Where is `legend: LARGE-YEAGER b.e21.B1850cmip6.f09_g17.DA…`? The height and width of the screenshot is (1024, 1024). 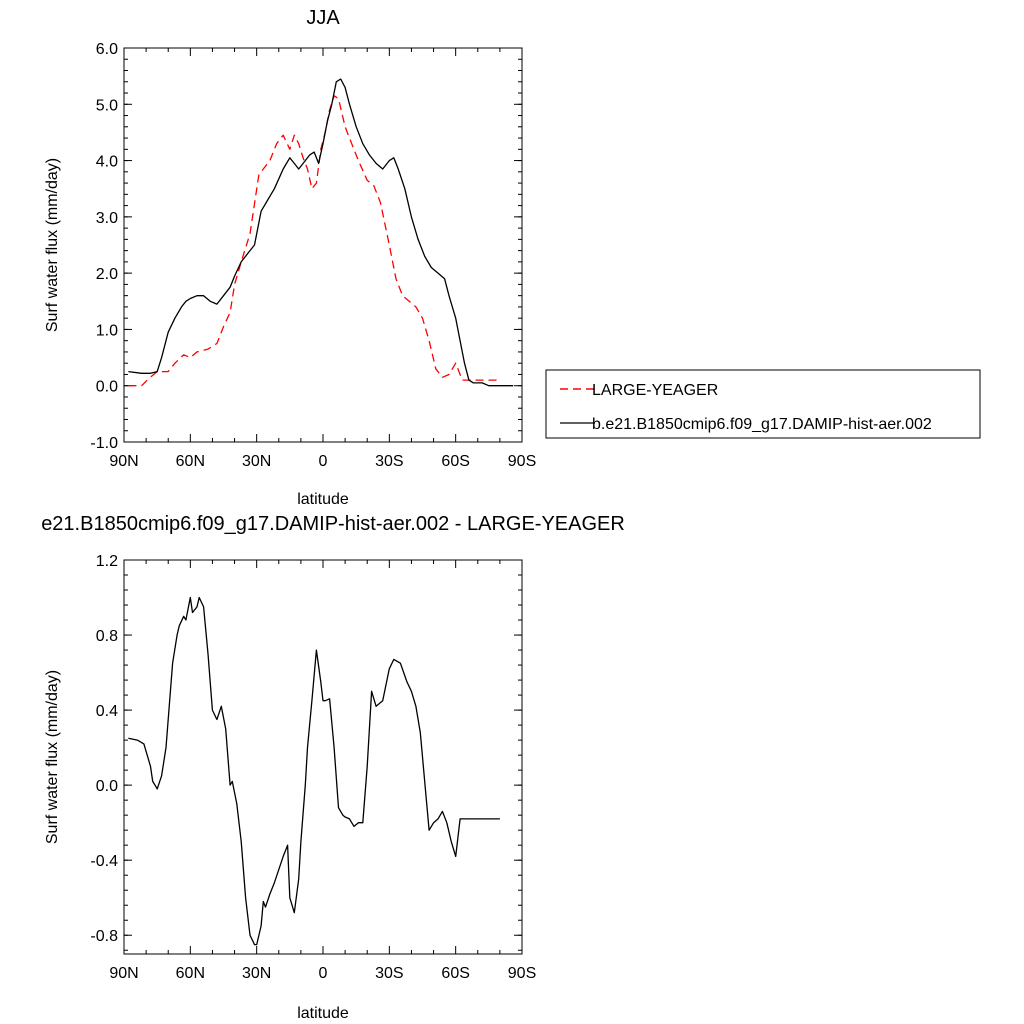 legend: LARGE-YEAGER b.e21.B1850cmip6.f09_g17.DA… is located at coordinates (763, 404).